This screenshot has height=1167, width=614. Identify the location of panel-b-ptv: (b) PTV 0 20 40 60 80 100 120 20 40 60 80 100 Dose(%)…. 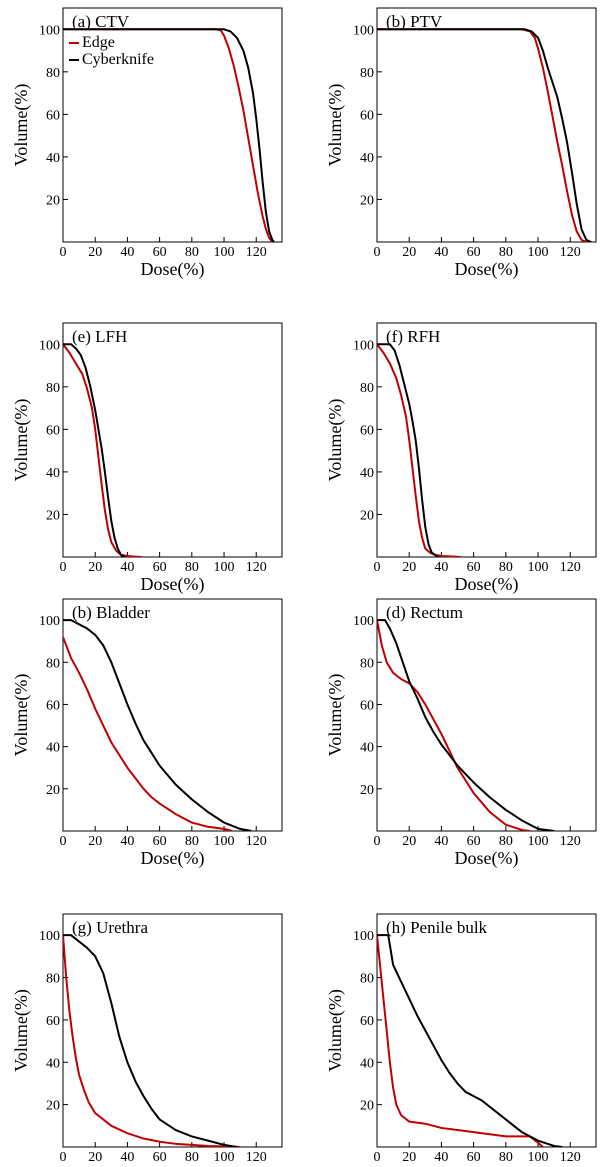
(461, 143).